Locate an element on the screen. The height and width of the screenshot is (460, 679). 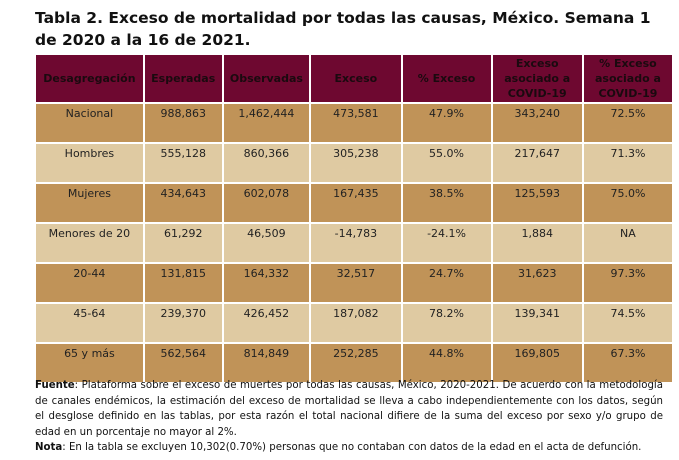
table-cell: 46,509 is located at coordinates (266, 243).